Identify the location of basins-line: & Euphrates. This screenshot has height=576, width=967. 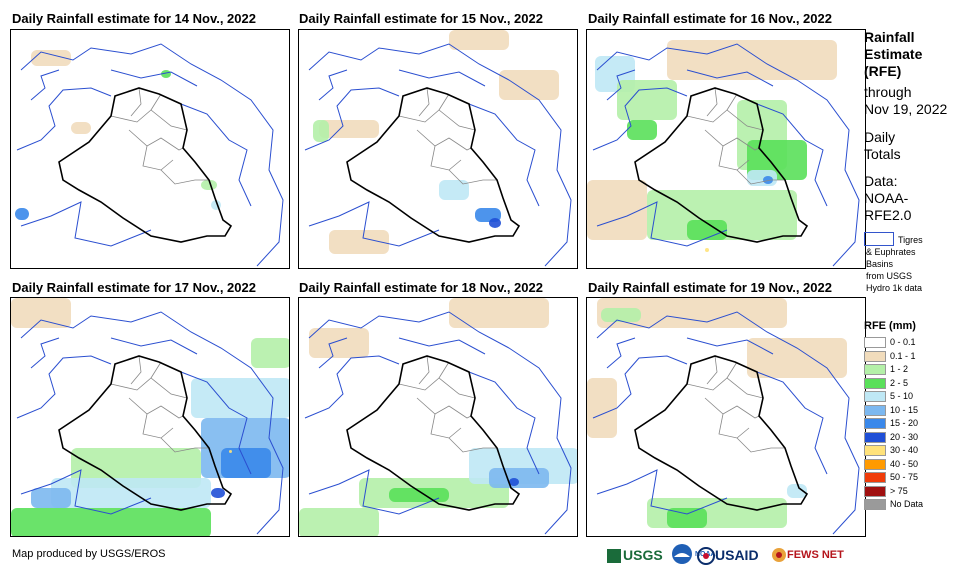
(891, 252).